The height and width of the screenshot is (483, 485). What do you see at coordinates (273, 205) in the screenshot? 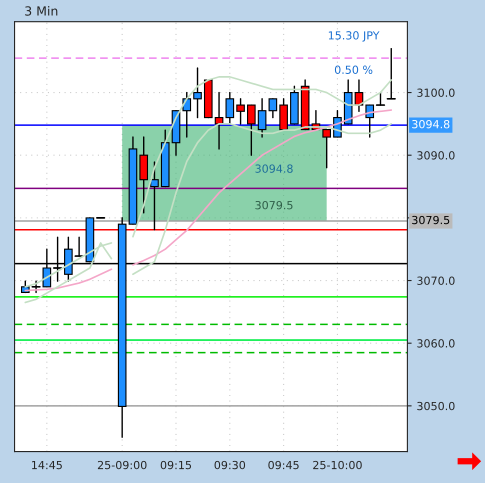
I see `annotation: 3079.5` at bounding box center [273, 205].